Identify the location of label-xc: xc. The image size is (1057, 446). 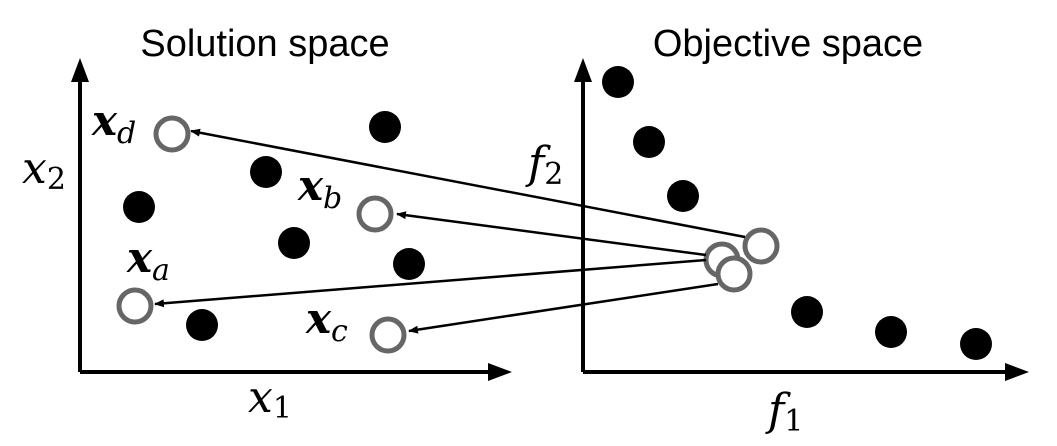
(326, 321).